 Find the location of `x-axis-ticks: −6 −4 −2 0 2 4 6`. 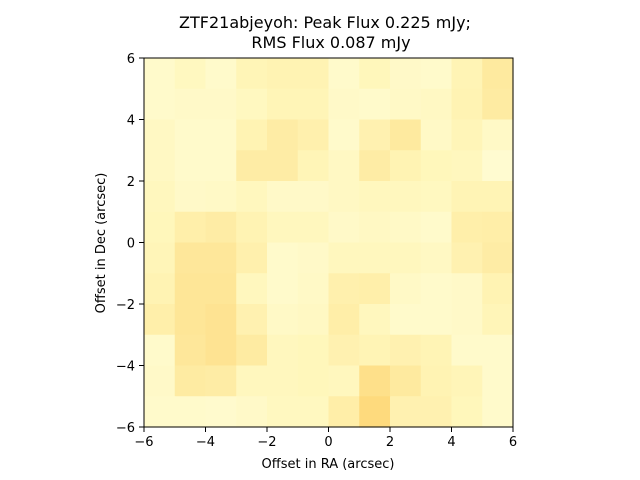

x-axis-ticks: −6 −4 −2 0 2 4 6 is located at coordinates (325, 438).